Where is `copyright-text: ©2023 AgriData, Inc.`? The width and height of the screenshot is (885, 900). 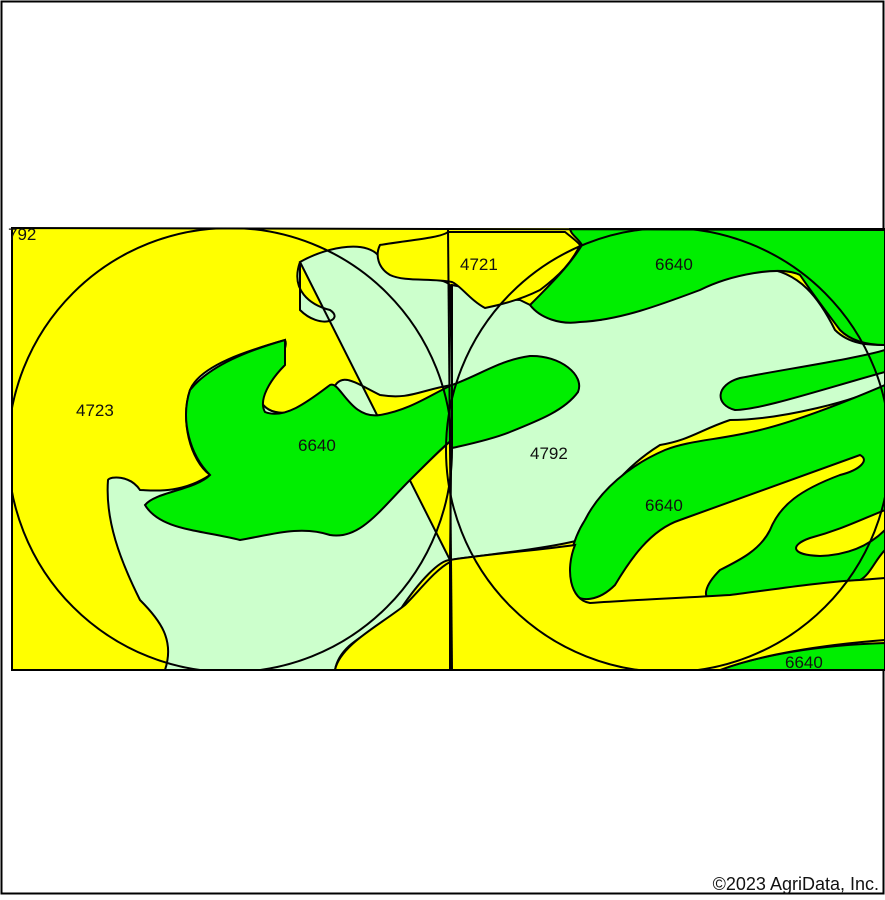
copyright-text: ©2023 AgriData, Inc. is located at coordinates (796, 884).